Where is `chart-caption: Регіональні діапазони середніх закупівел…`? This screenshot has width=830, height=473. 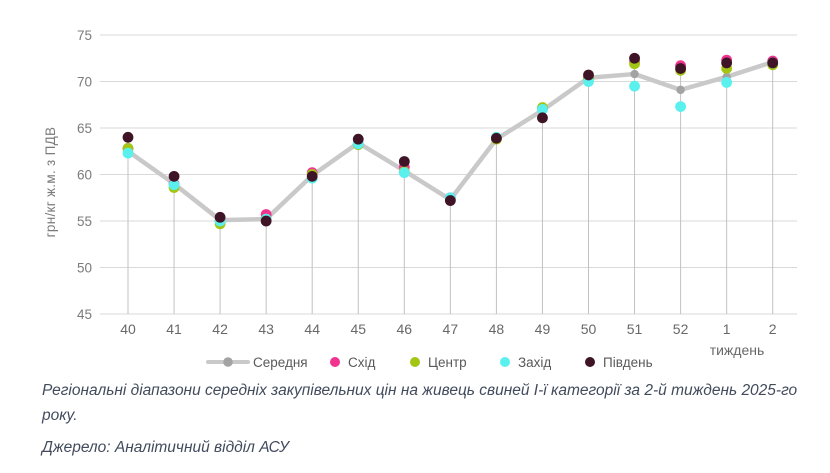
chart-caption: Регіональні діапазони середніх закупівел… is located at coordinates (420, 403).